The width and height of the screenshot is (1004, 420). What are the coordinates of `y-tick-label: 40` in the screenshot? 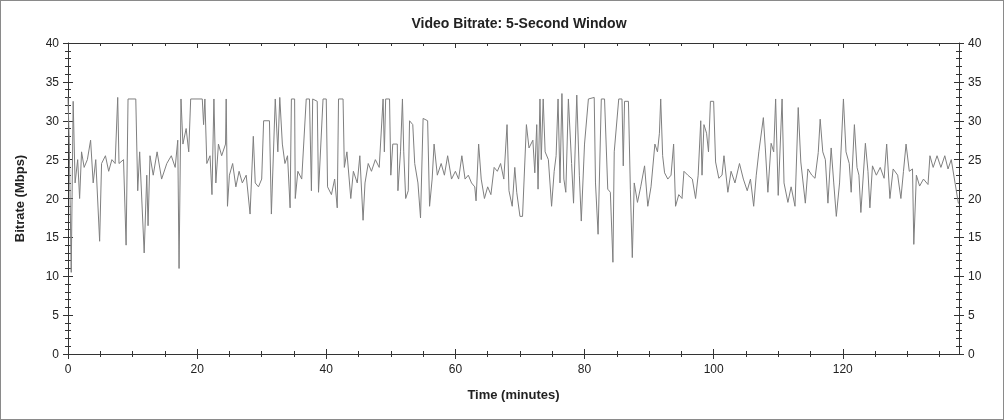 It's located at (52, 43).